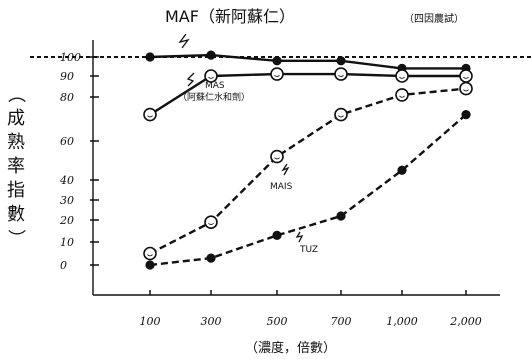 Image resolution: width=531 pixels, height=359 pixels. I want to click on x-tick-label: 700, so click(341, 321).